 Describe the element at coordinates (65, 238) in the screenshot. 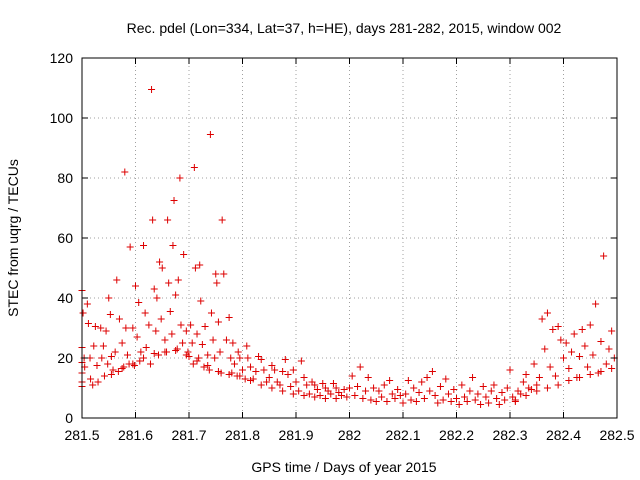

I see `y-tick-label: 60` at that location.